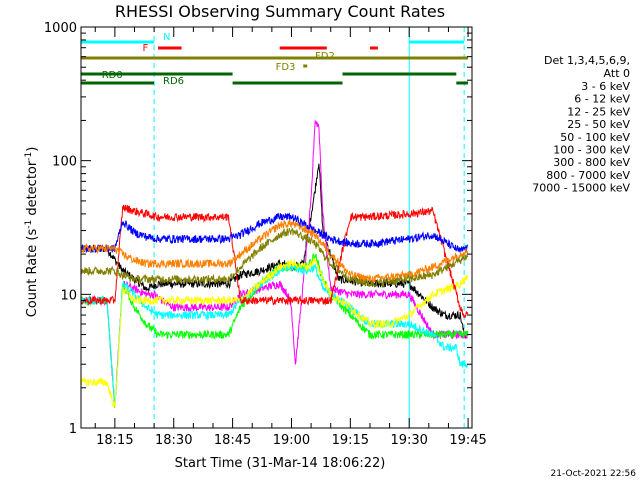 This screenshot has width=640, height=480. I want to click on legend-entry-0: 3 - 6 keV, so click(605, 86).